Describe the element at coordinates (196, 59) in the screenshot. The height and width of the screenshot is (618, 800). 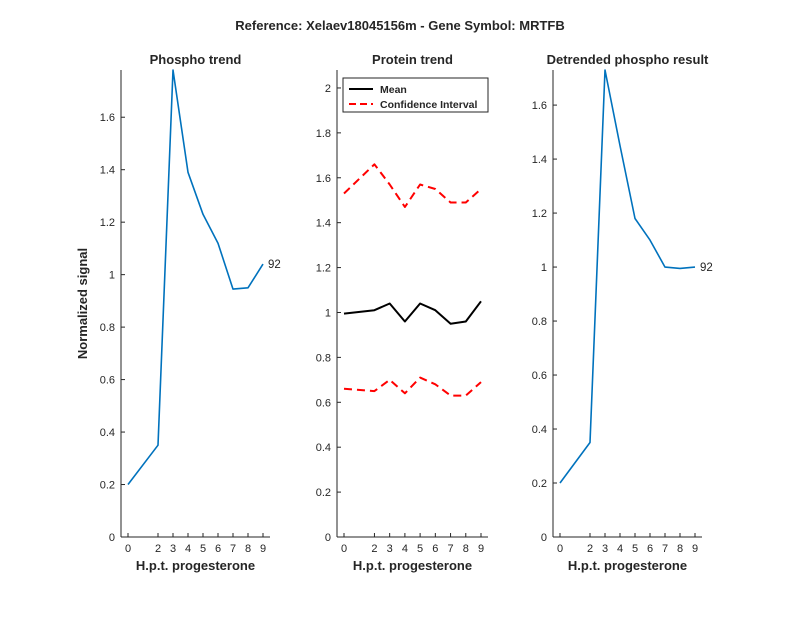
I see `chart-title: Phospho trend` at that location.